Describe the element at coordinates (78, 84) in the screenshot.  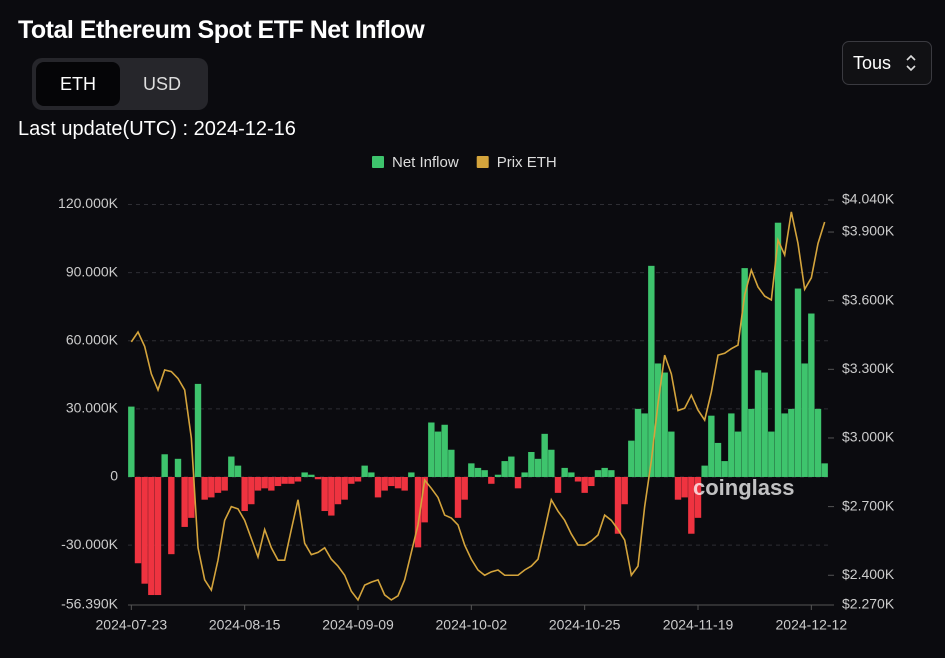
I see `unit-button: ETH` at that location.